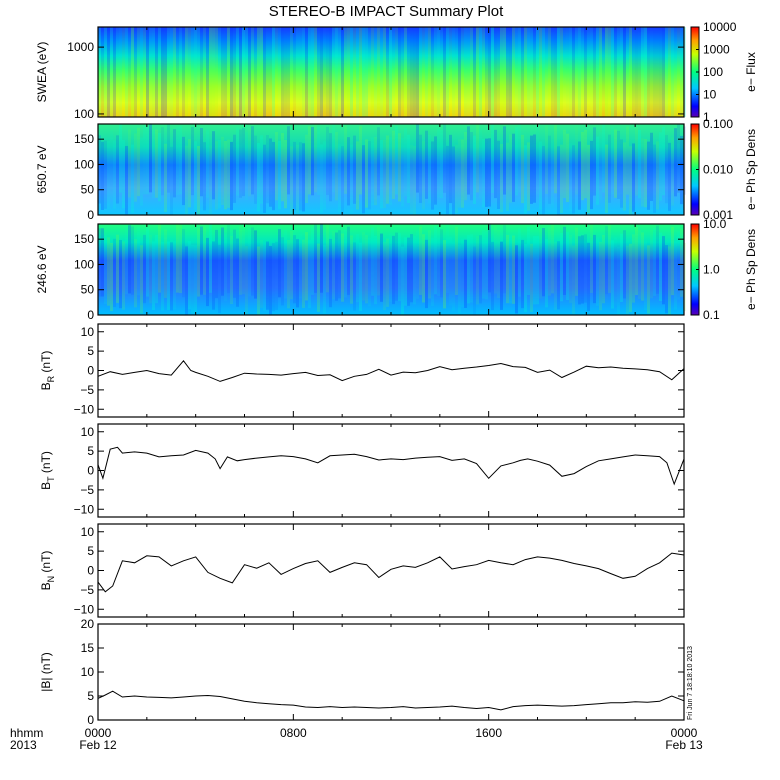 This screenshot has width=780, height=780. Describe the element at coordinates (724, 72) in the screenshot. I see `colorbar-1: 1 10 100 1000 10000 e− Flux` at that location.